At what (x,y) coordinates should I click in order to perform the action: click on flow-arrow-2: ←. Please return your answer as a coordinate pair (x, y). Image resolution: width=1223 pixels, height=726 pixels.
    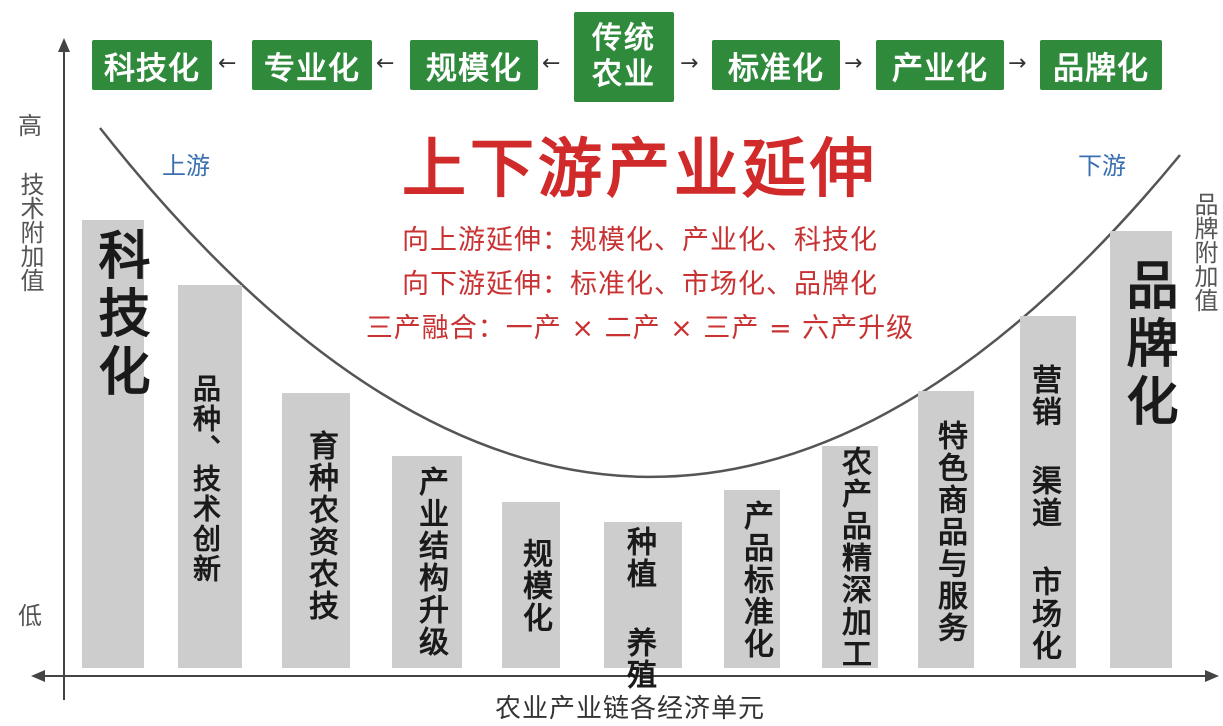
    Looking at the image, I should click on (385, 63).